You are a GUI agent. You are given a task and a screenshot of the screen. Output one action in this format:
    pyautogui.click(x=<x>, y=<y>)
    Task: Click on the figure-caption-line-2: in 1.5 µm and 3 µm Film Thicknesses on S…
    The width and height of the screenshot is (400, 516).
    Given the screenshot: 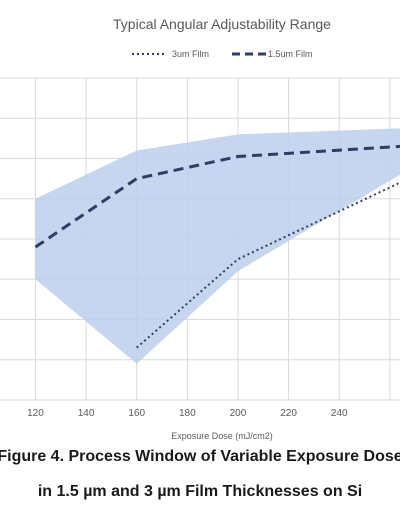 What is the action you would take?
    pyautogui.click(x=200, y=491)
    